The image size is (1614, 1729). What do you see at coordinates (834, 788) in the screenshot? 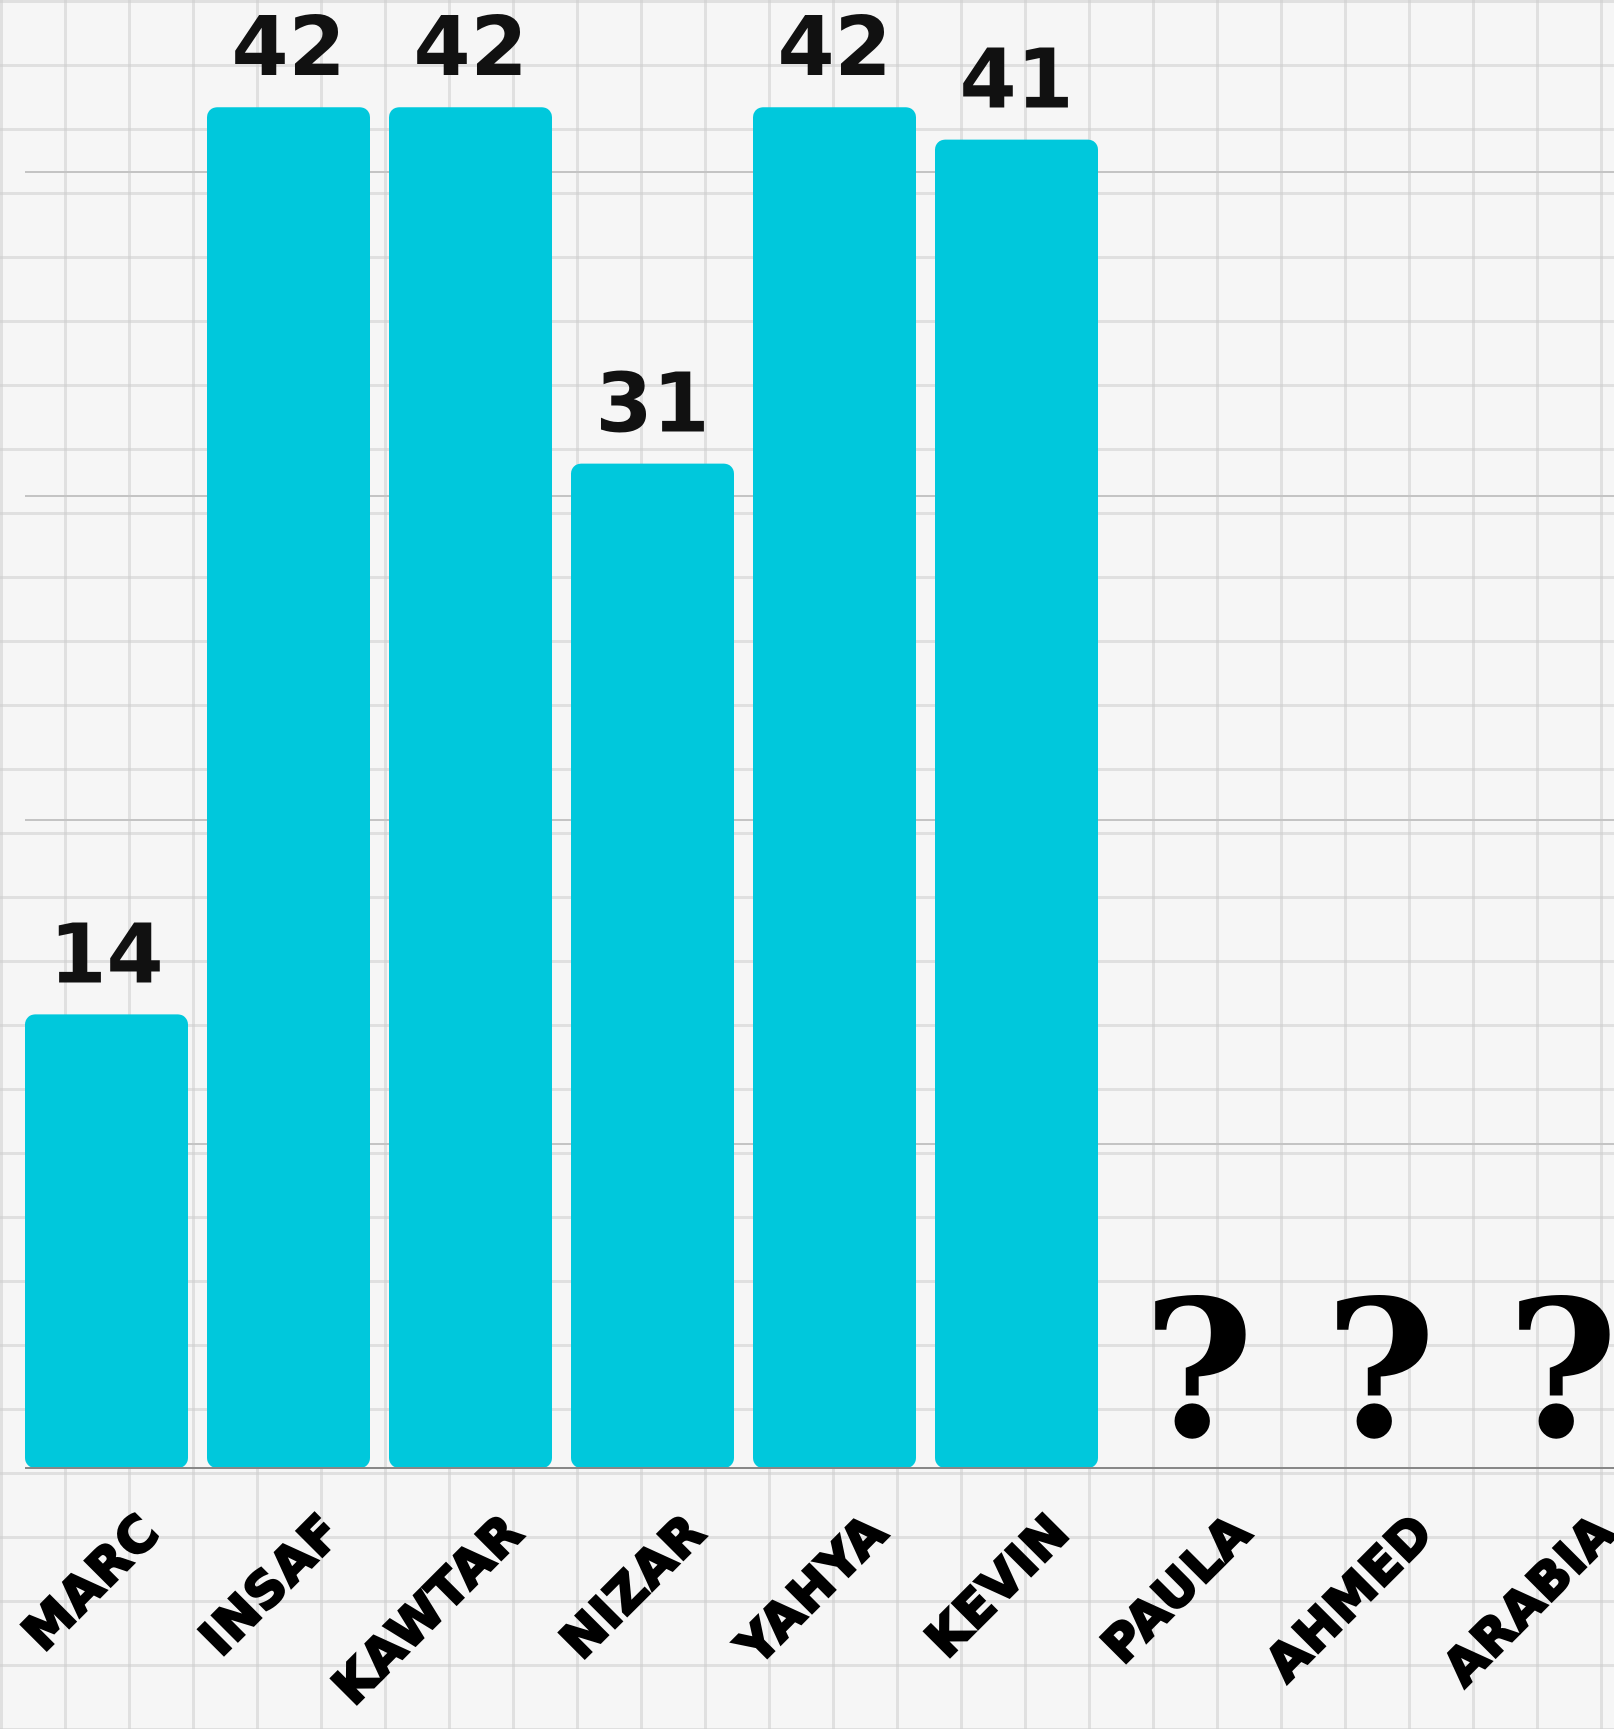
I see `bar-yahya` at bounding box center [834, 788].